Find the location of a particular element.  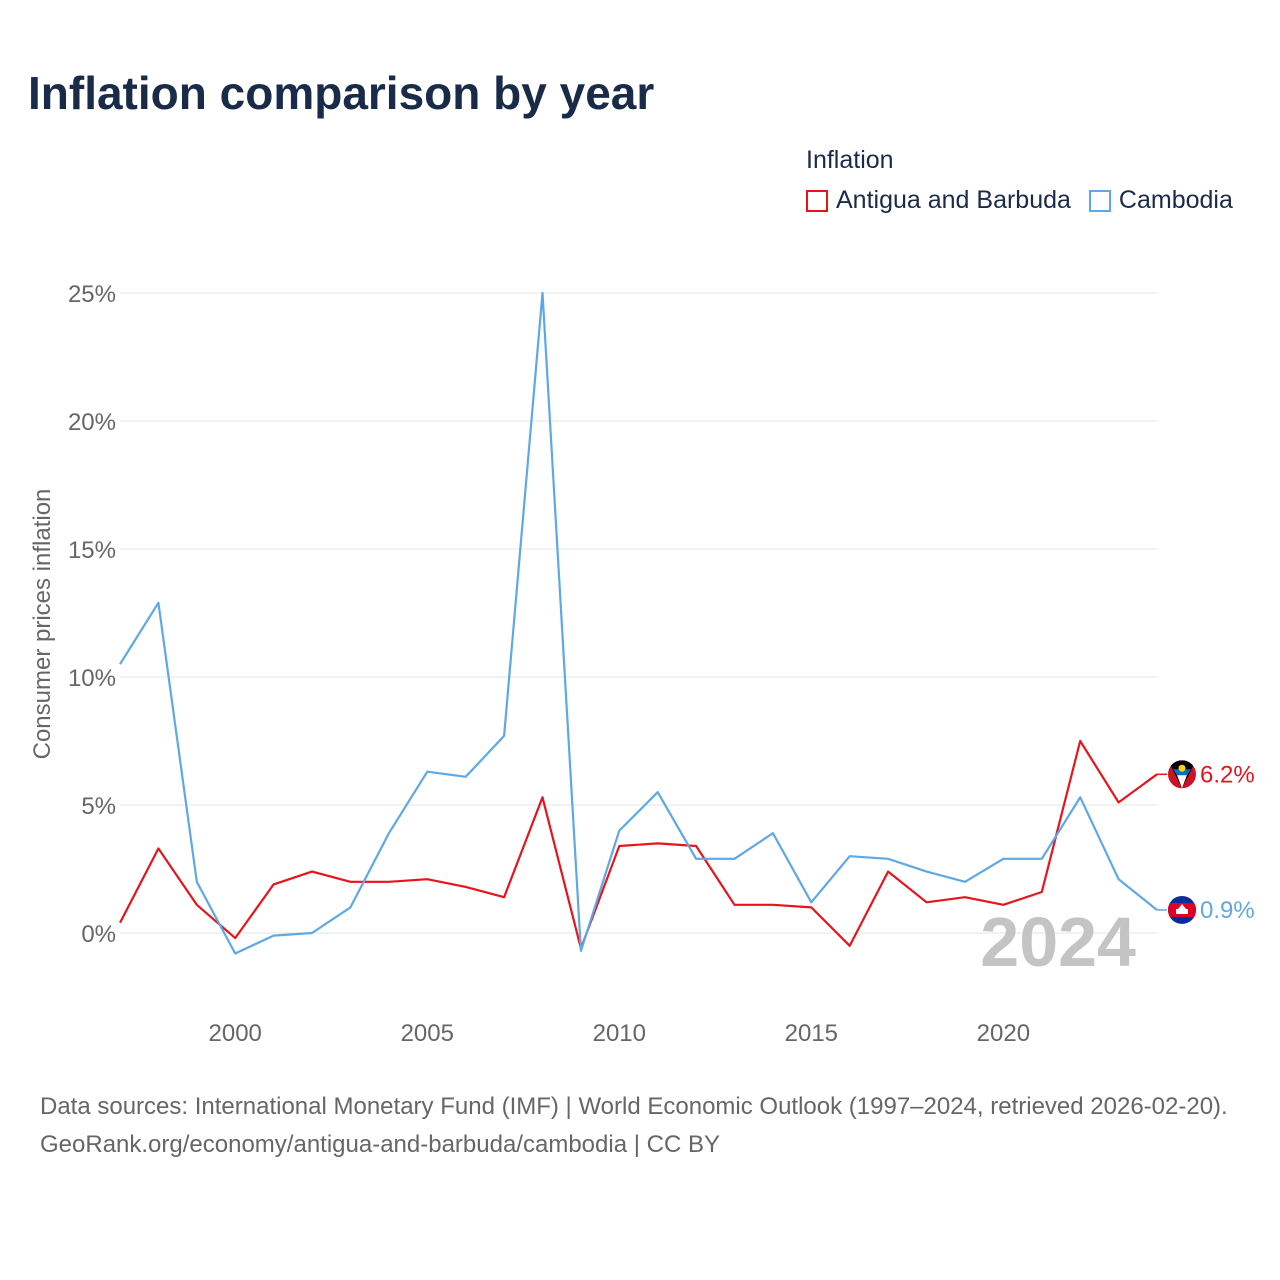

series-line-antigua-and-barbuda is located at coordinates (638, 844).